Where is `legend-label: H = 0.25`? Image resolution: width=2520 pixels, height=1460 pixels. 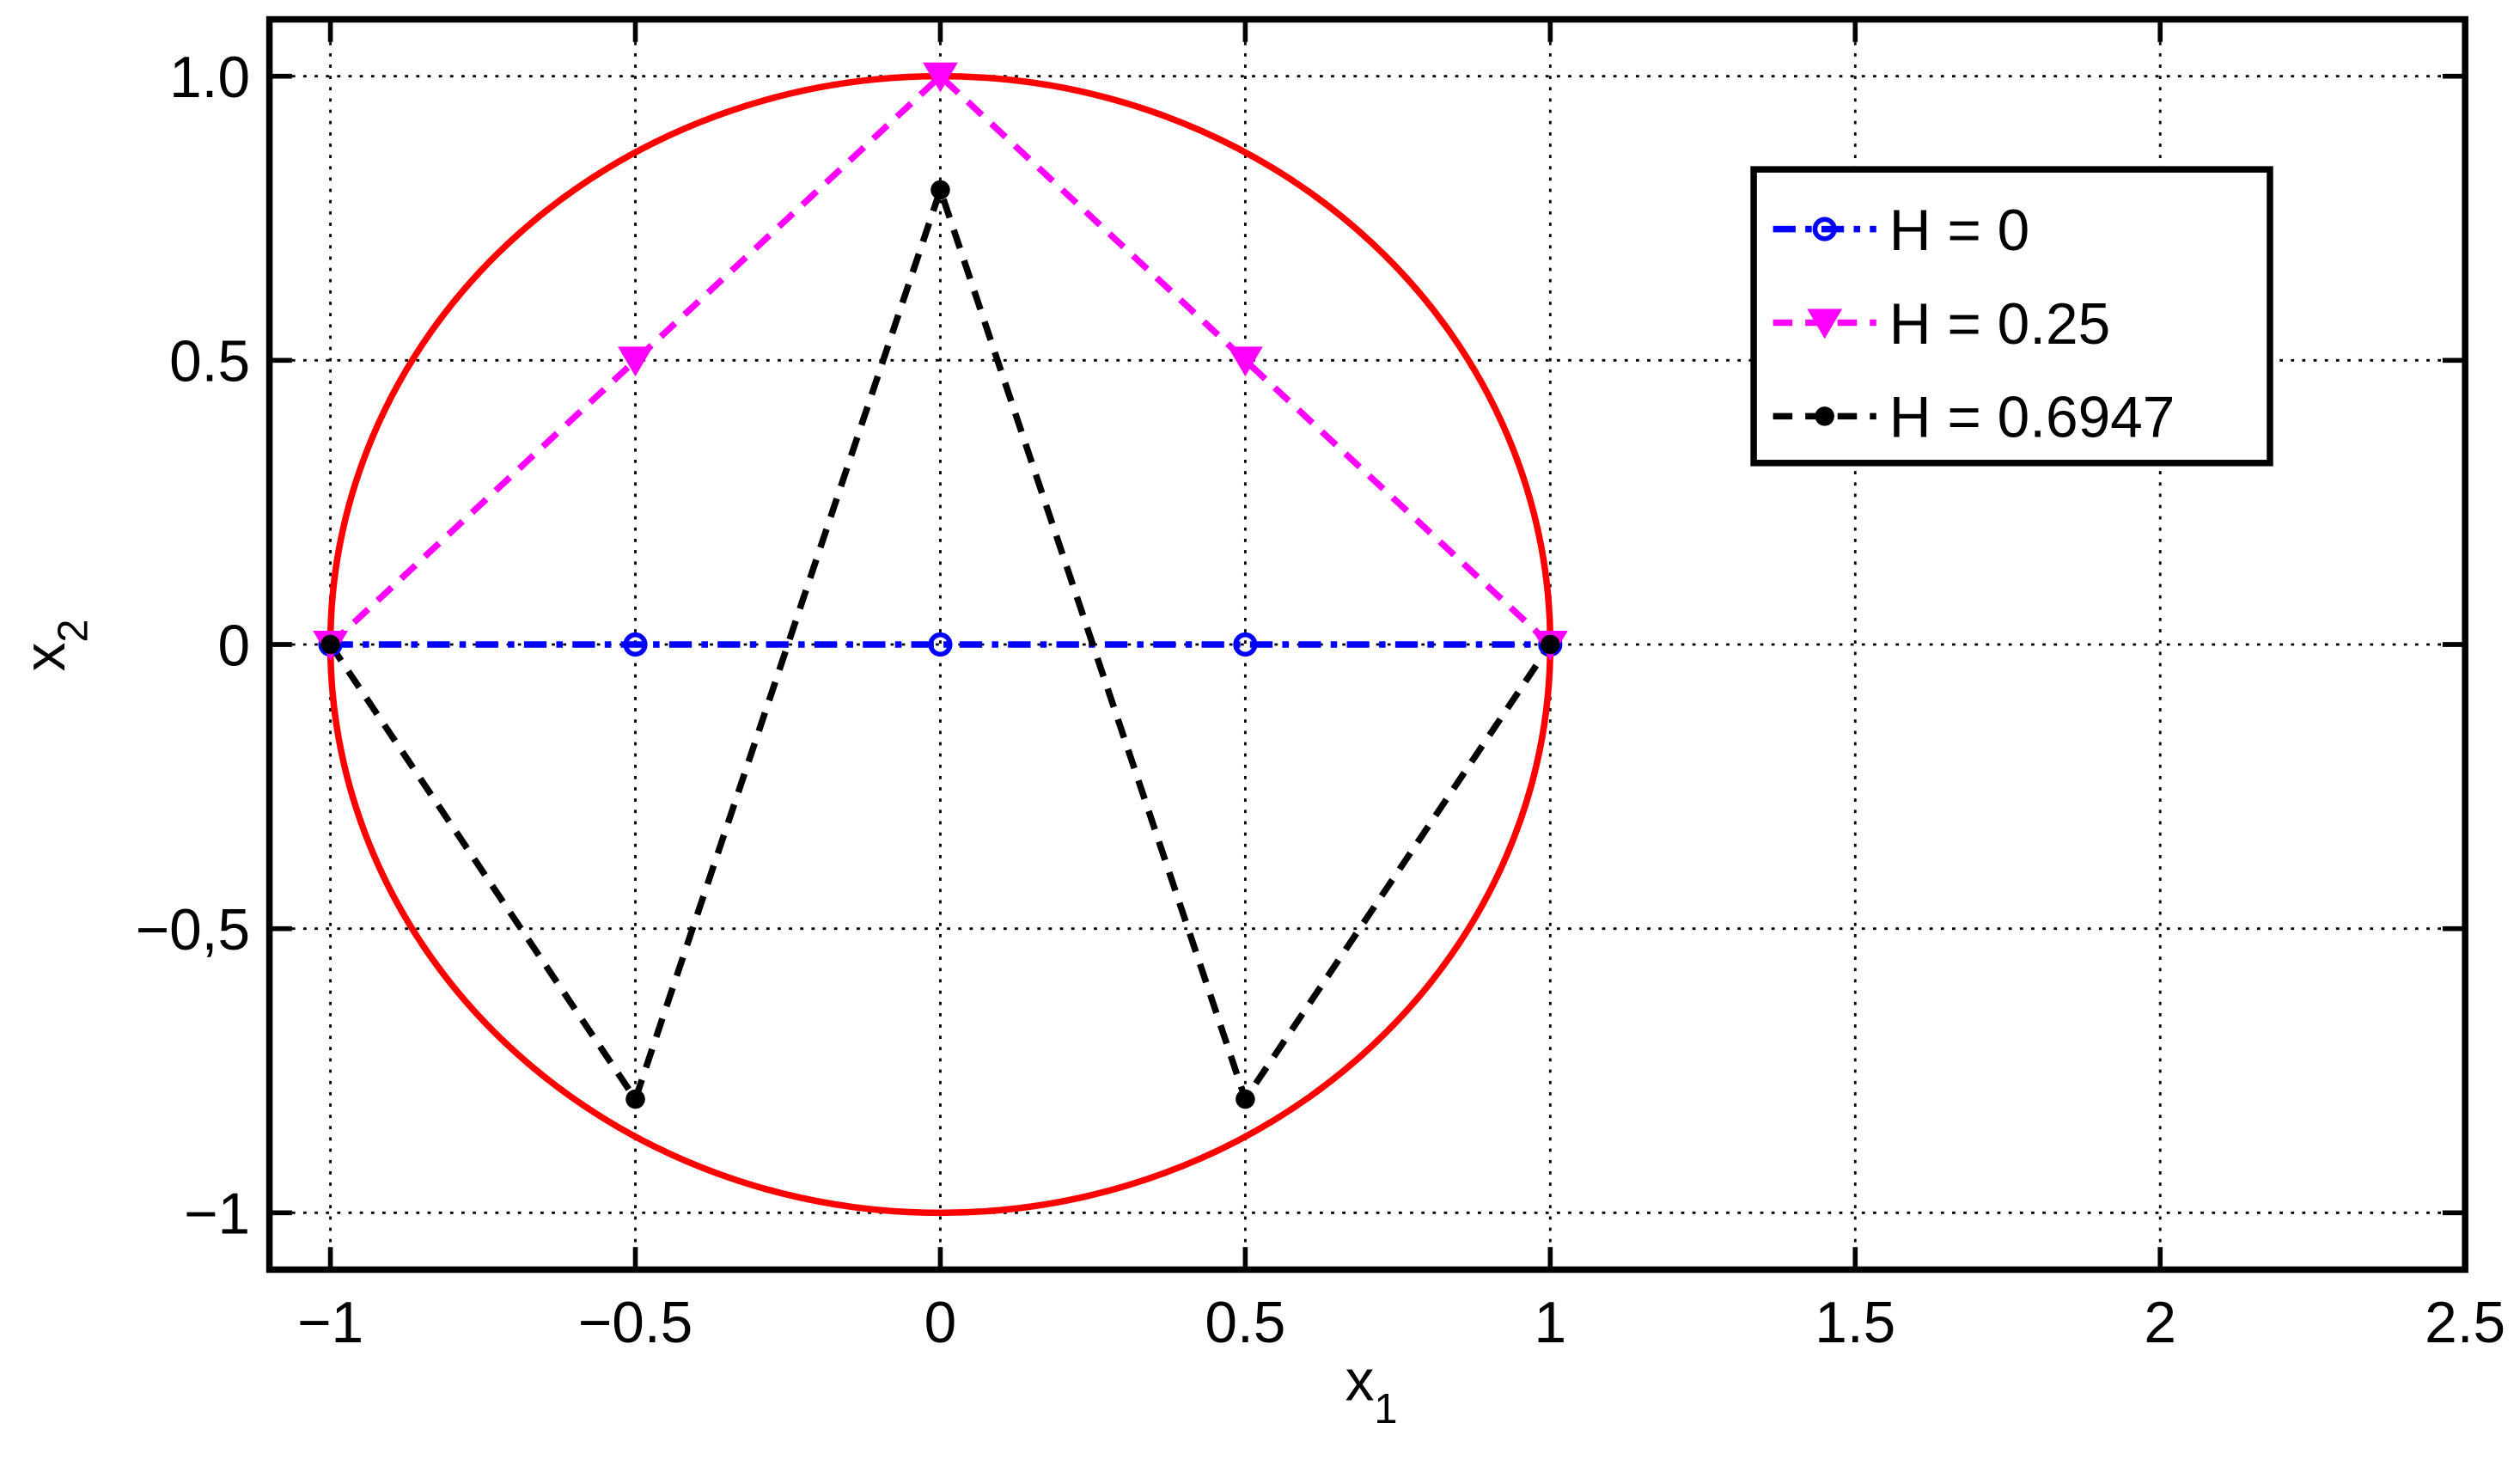
legend-label: H = 0.25 is located at coordinates (2000, 324).